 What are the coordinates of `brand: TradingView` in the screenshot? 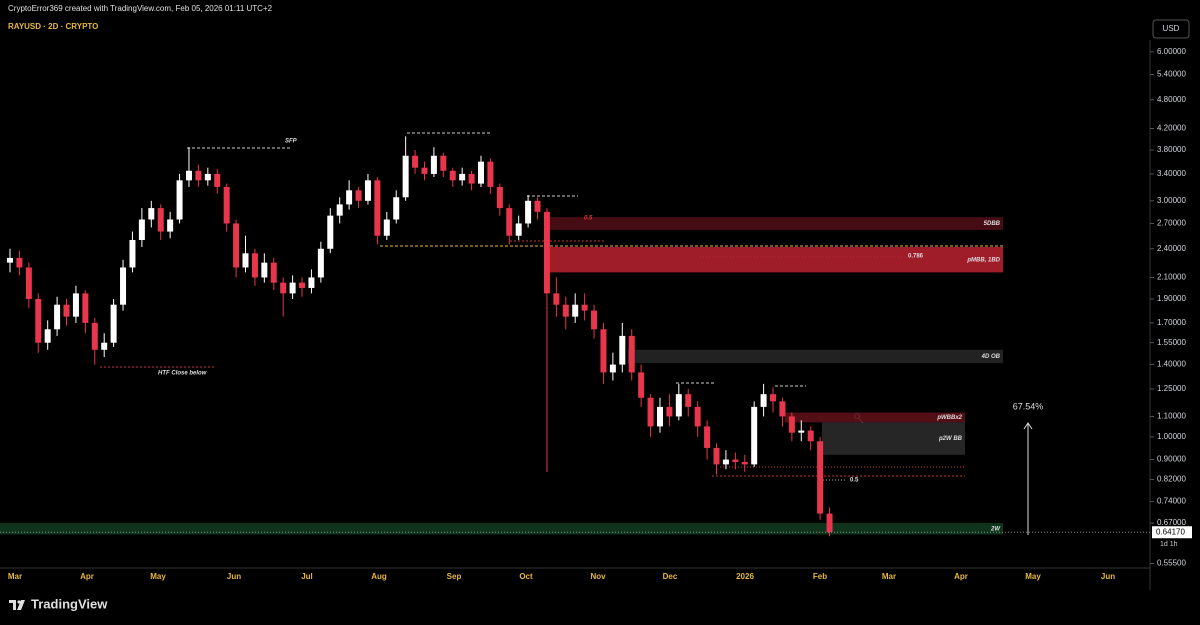 It's located at (69, 603).